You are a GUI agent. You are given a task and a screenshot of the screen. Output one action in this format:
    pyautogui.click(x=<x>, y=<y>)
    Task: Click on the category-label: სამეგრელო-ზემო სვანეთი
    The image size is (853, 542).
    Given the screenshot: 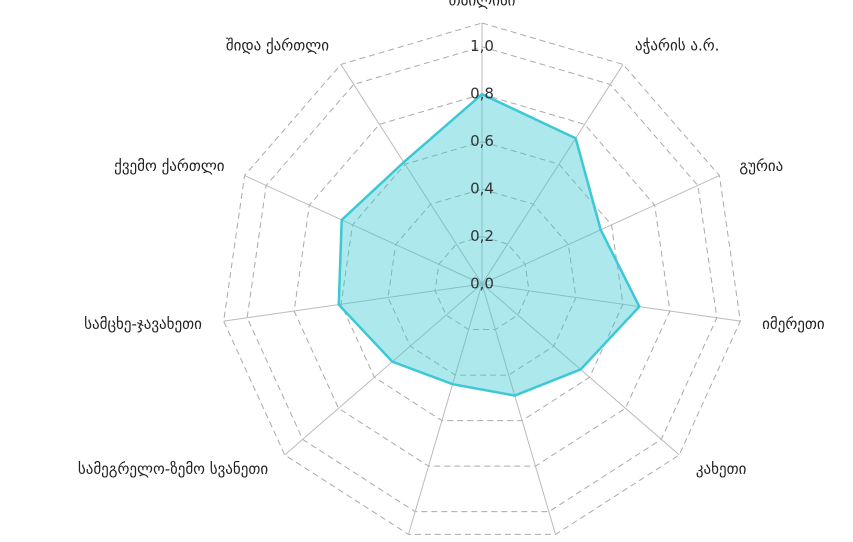 What is the action you would take?
    pyautogui.click(x=173, y=469)
    